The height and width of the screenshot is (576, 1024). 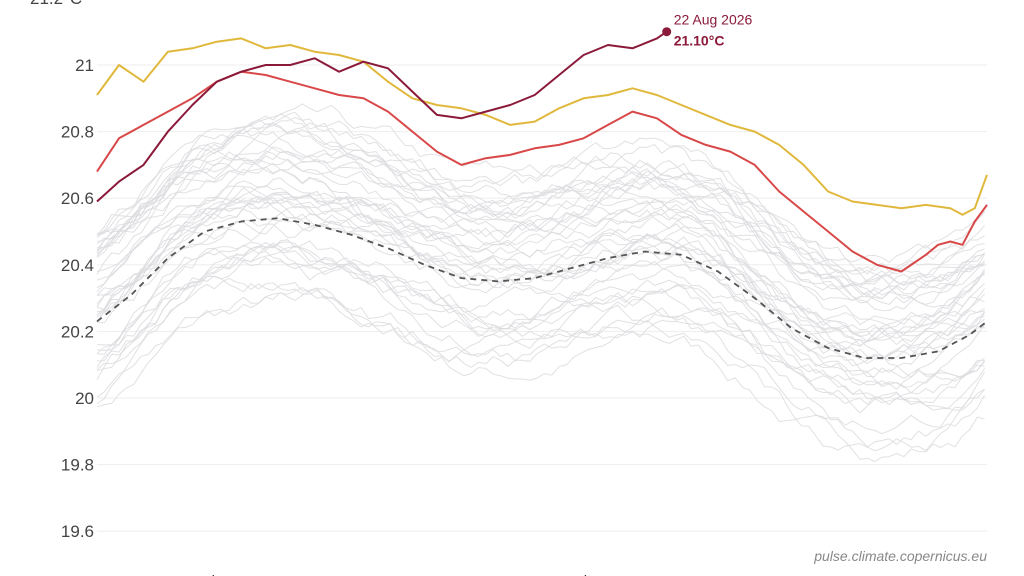 What do you see at coordinates (77, 331) in the screenshot?
I see `y-tick-label: 20.2` at bounding box center [77, 331].